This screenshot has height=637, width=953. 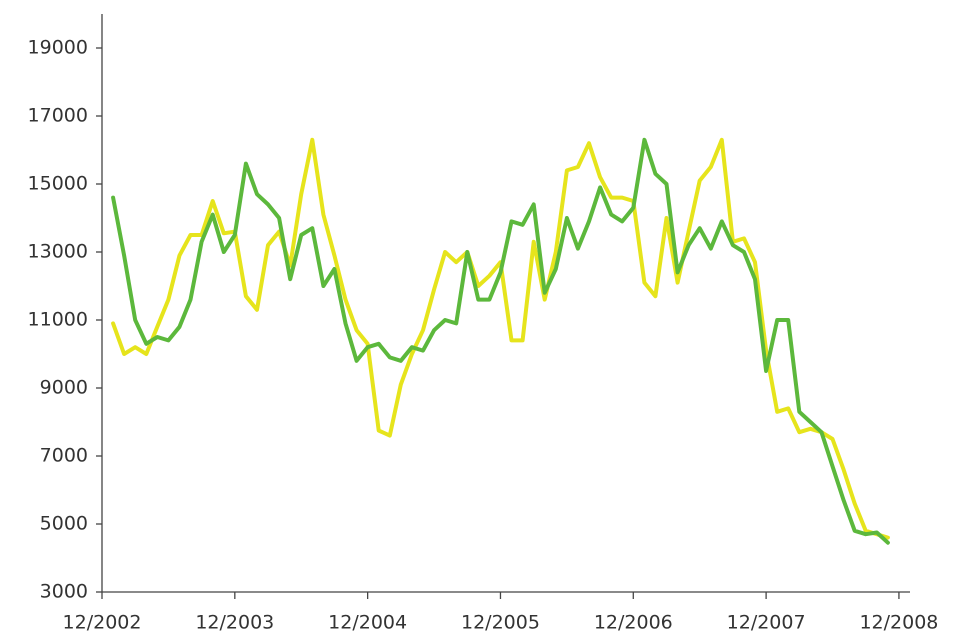 What do you see at coordinates (58, 320) in the screenshot?
I see `y-tick-label: 11000` at bounding box center [58, 320].